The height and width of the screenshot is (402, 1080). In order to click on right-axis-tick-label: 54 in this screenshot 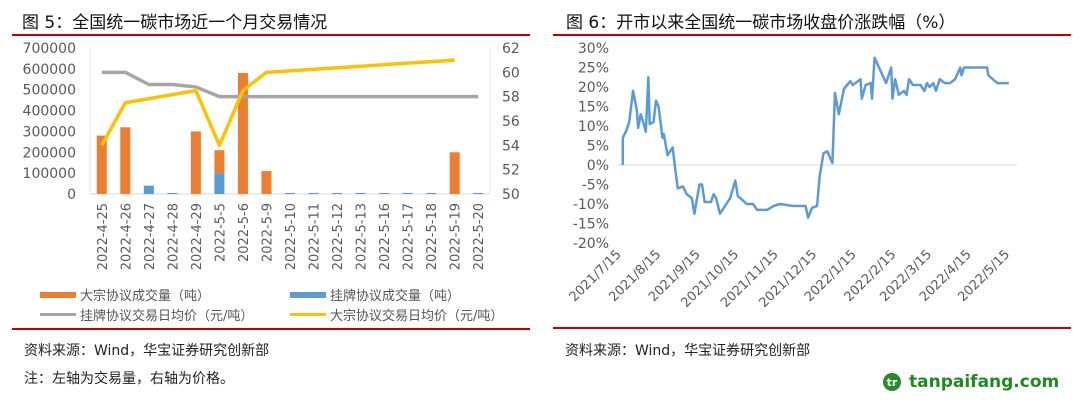, I will do `click(511, 146)`.